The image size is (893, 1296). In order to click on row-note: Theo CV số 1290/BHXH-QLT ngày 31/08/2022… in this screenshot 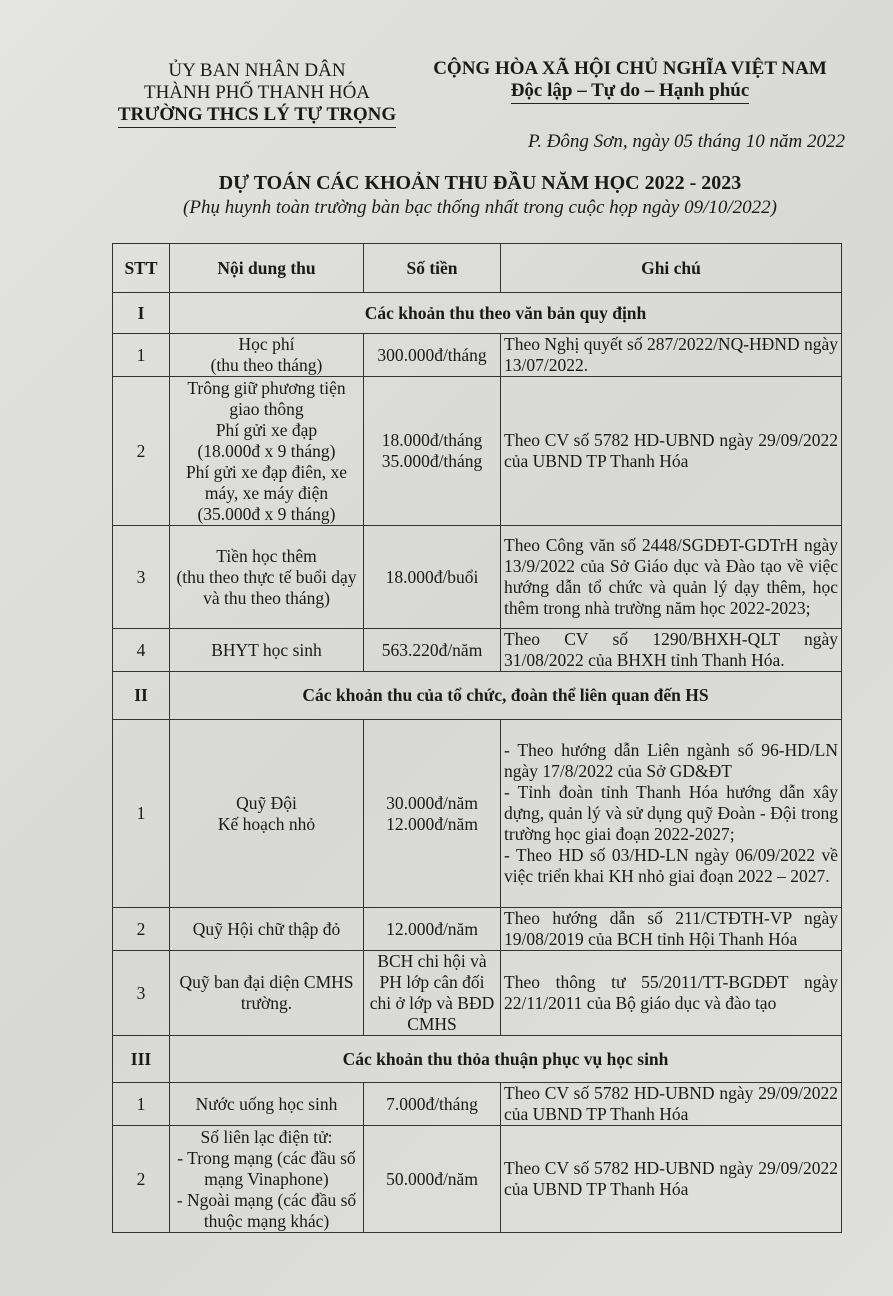, I will do `click(671, 650)`.